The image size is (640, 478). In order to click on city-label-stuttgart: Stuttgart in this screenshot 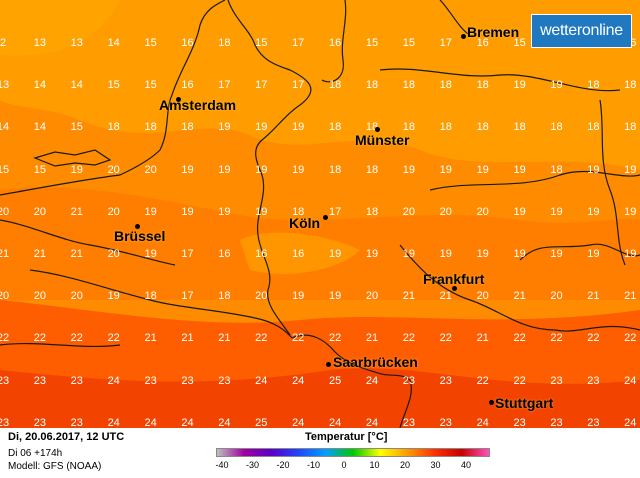, I will do `click(524, 403)`.